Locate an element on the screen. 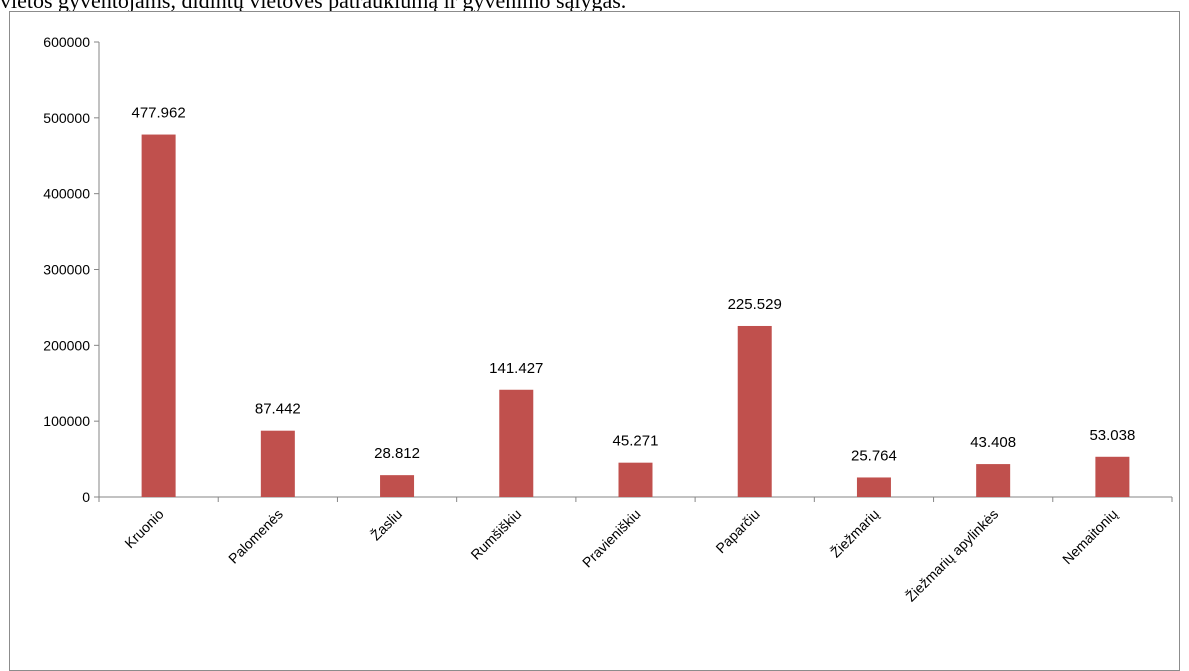  data-label: 225.529 is located at coordinates (755, 304).